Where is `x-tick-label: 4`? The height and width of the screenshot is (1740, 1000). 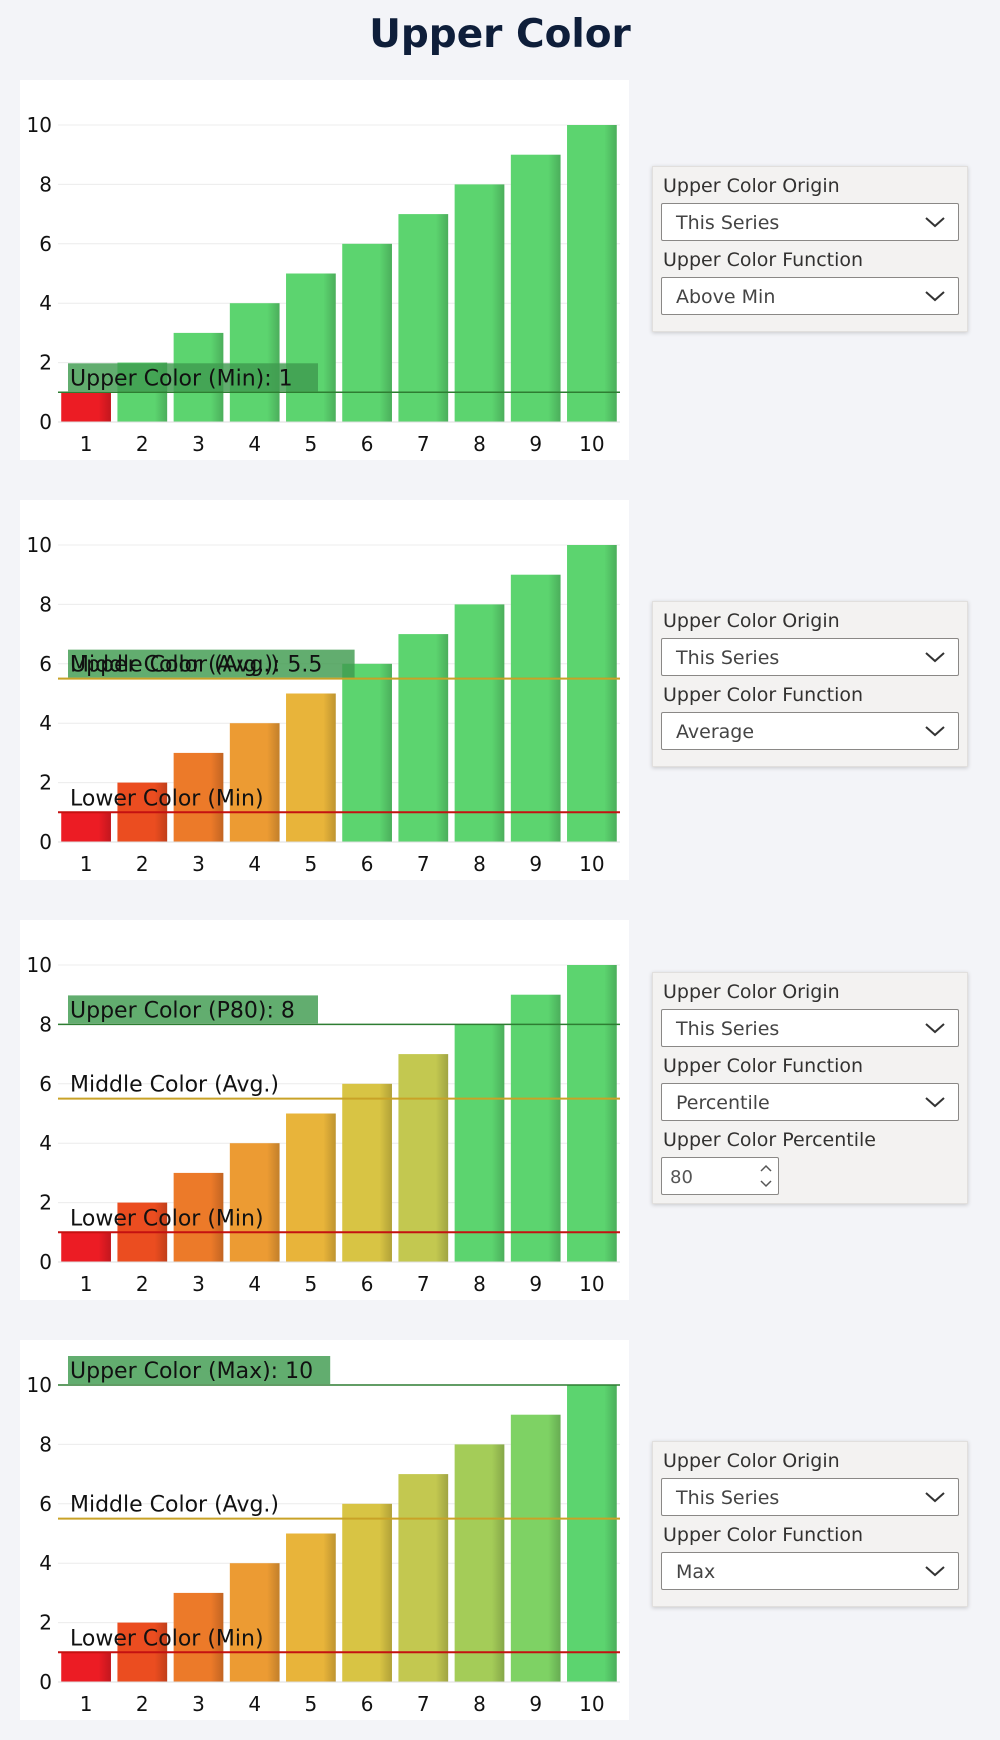 x-tick-label: 4 is located at coordinates (254, 444).